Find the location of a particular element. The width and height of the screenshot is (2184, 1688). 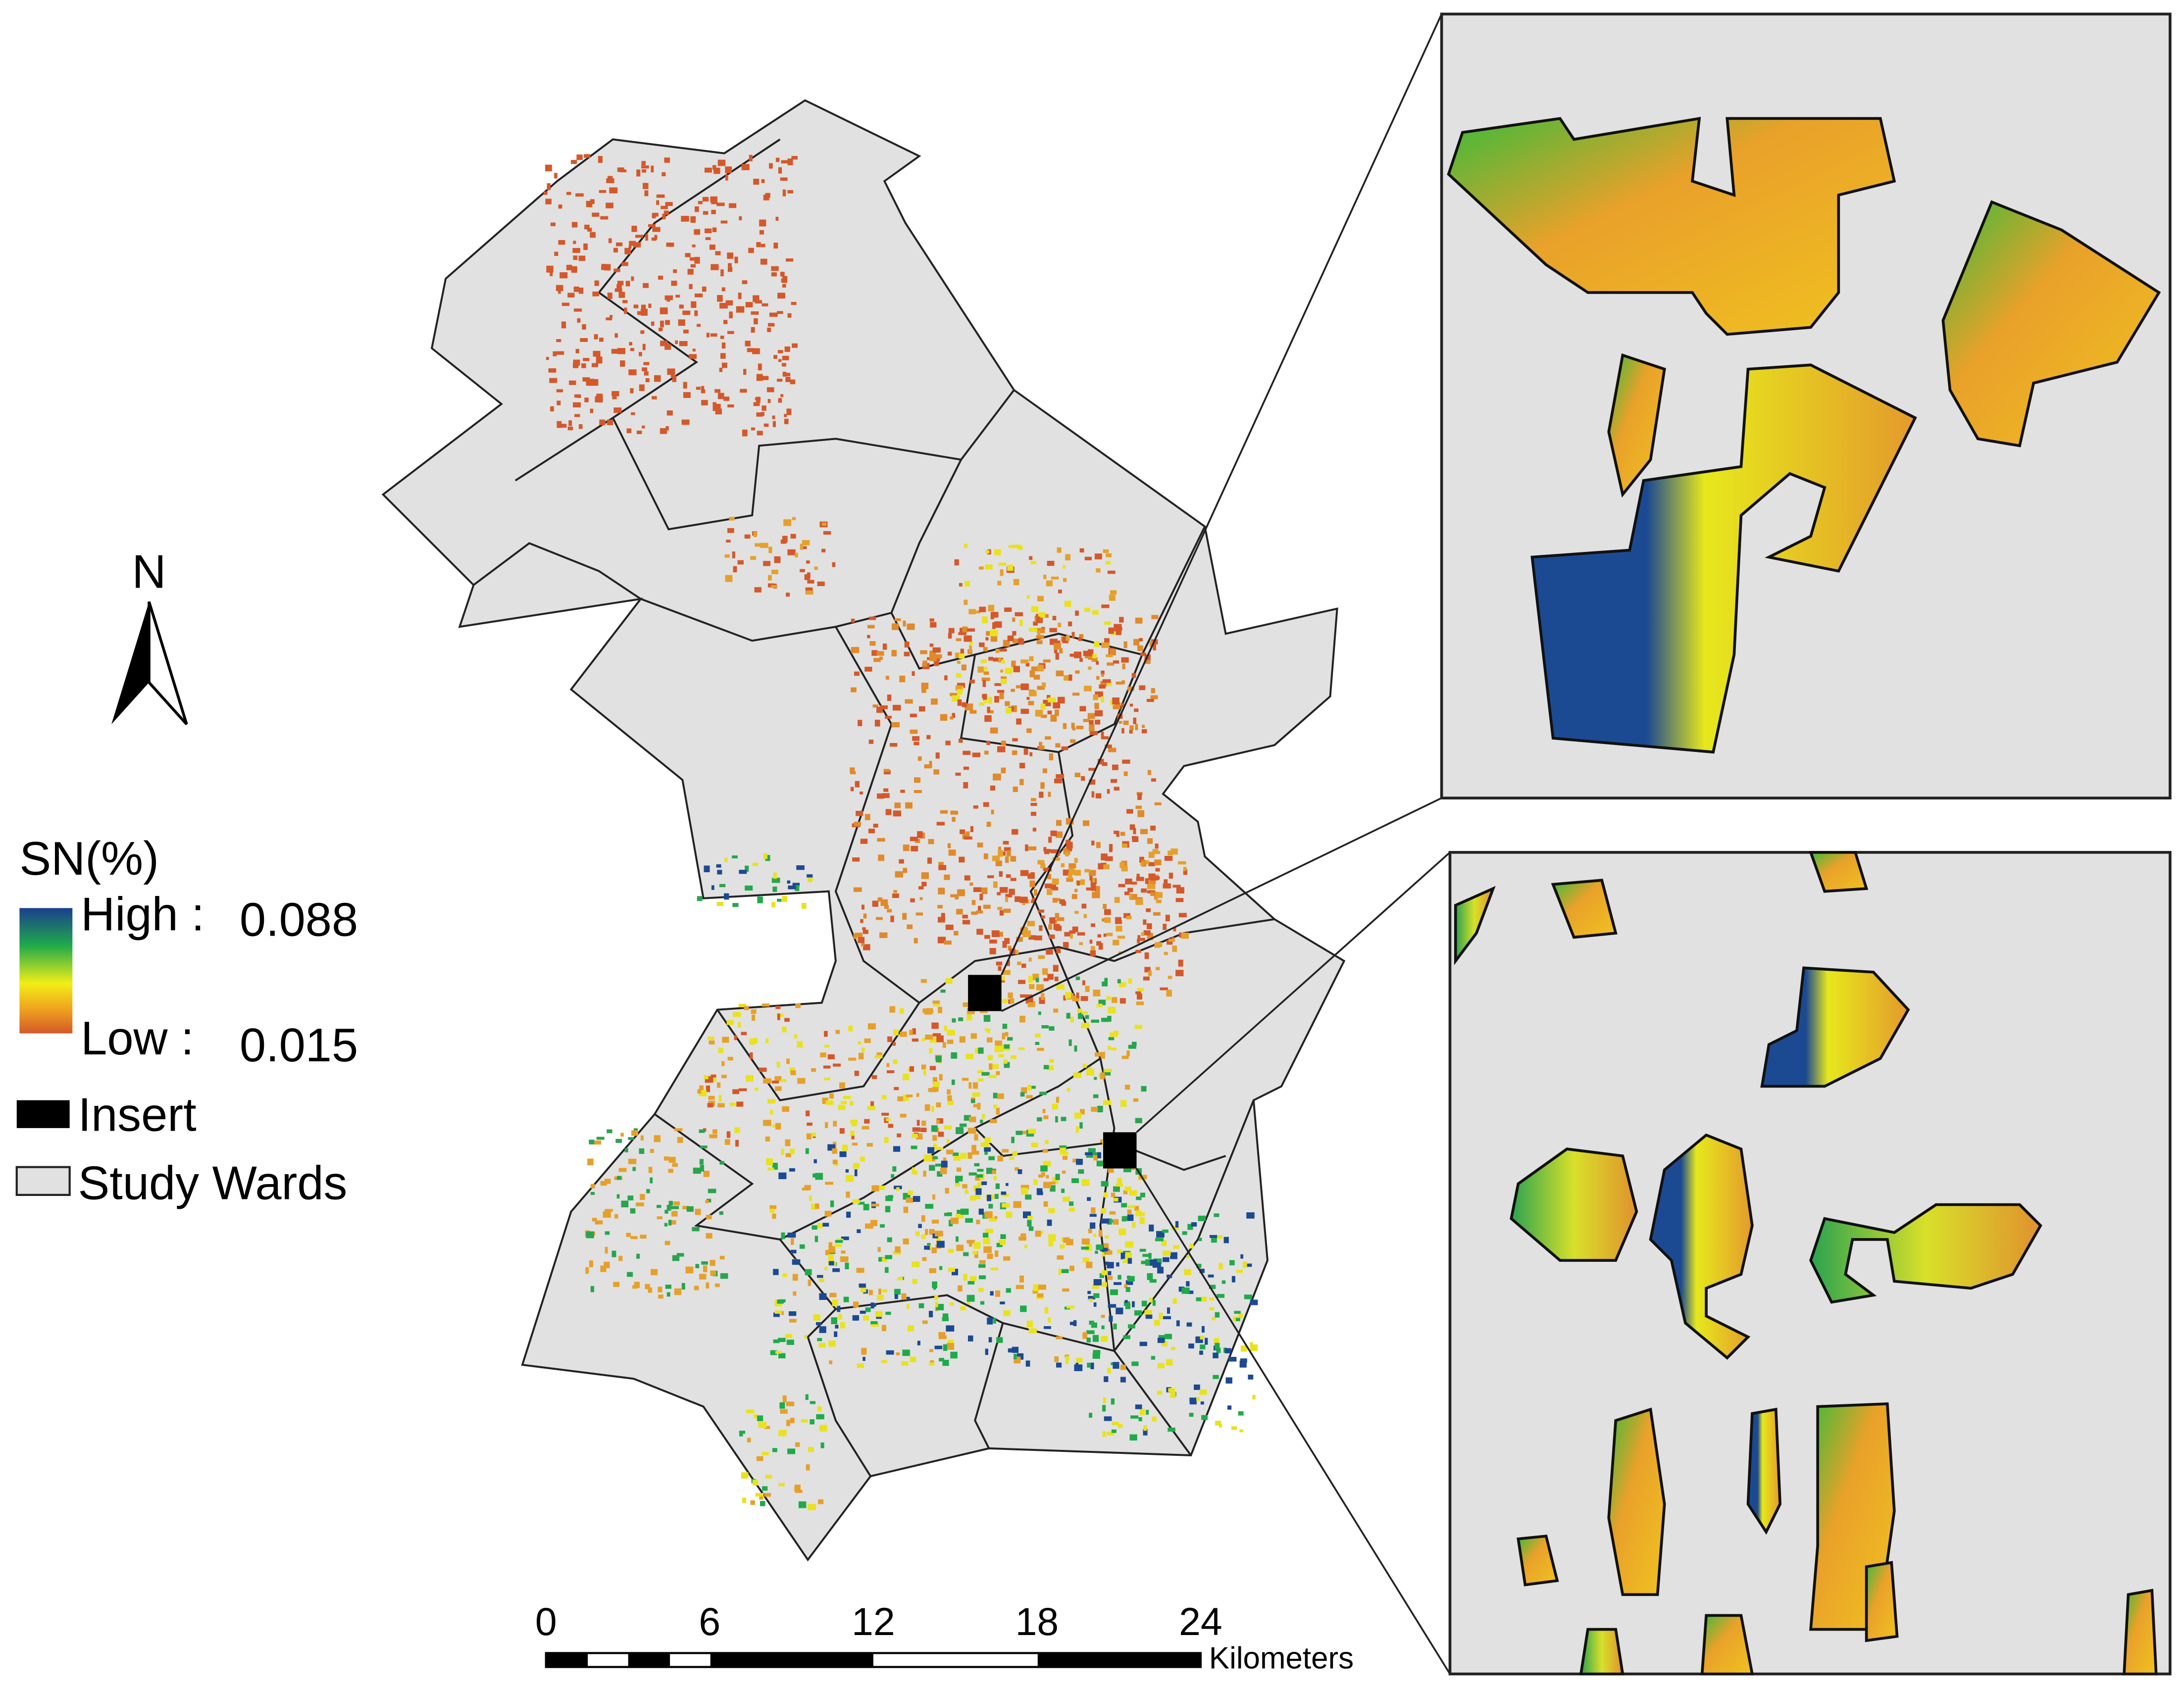

scale-segment is located at coordinates (567, 1660).